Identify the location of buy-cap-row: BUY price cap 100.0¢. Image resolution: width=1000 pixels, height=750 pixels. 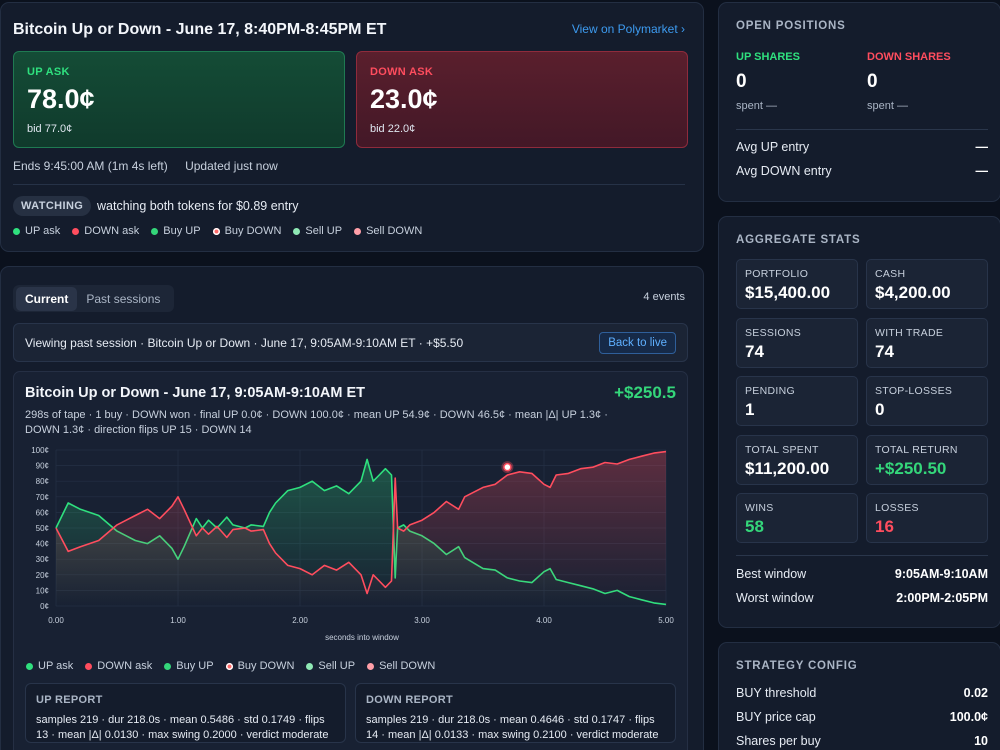
(862, 717).